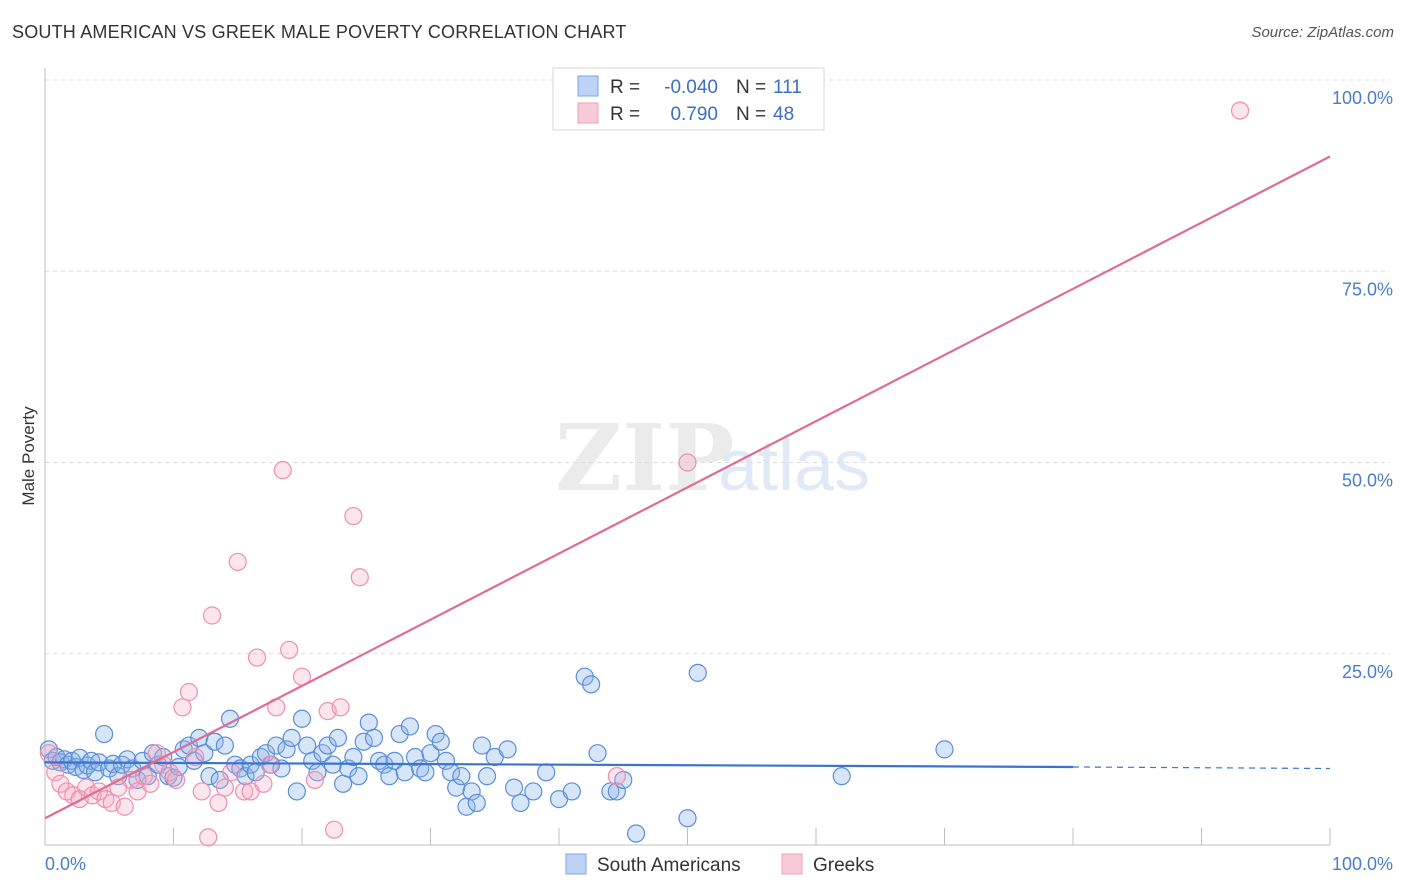  I want to click on legend-r-value-1: -0.040, so click(691, 87).